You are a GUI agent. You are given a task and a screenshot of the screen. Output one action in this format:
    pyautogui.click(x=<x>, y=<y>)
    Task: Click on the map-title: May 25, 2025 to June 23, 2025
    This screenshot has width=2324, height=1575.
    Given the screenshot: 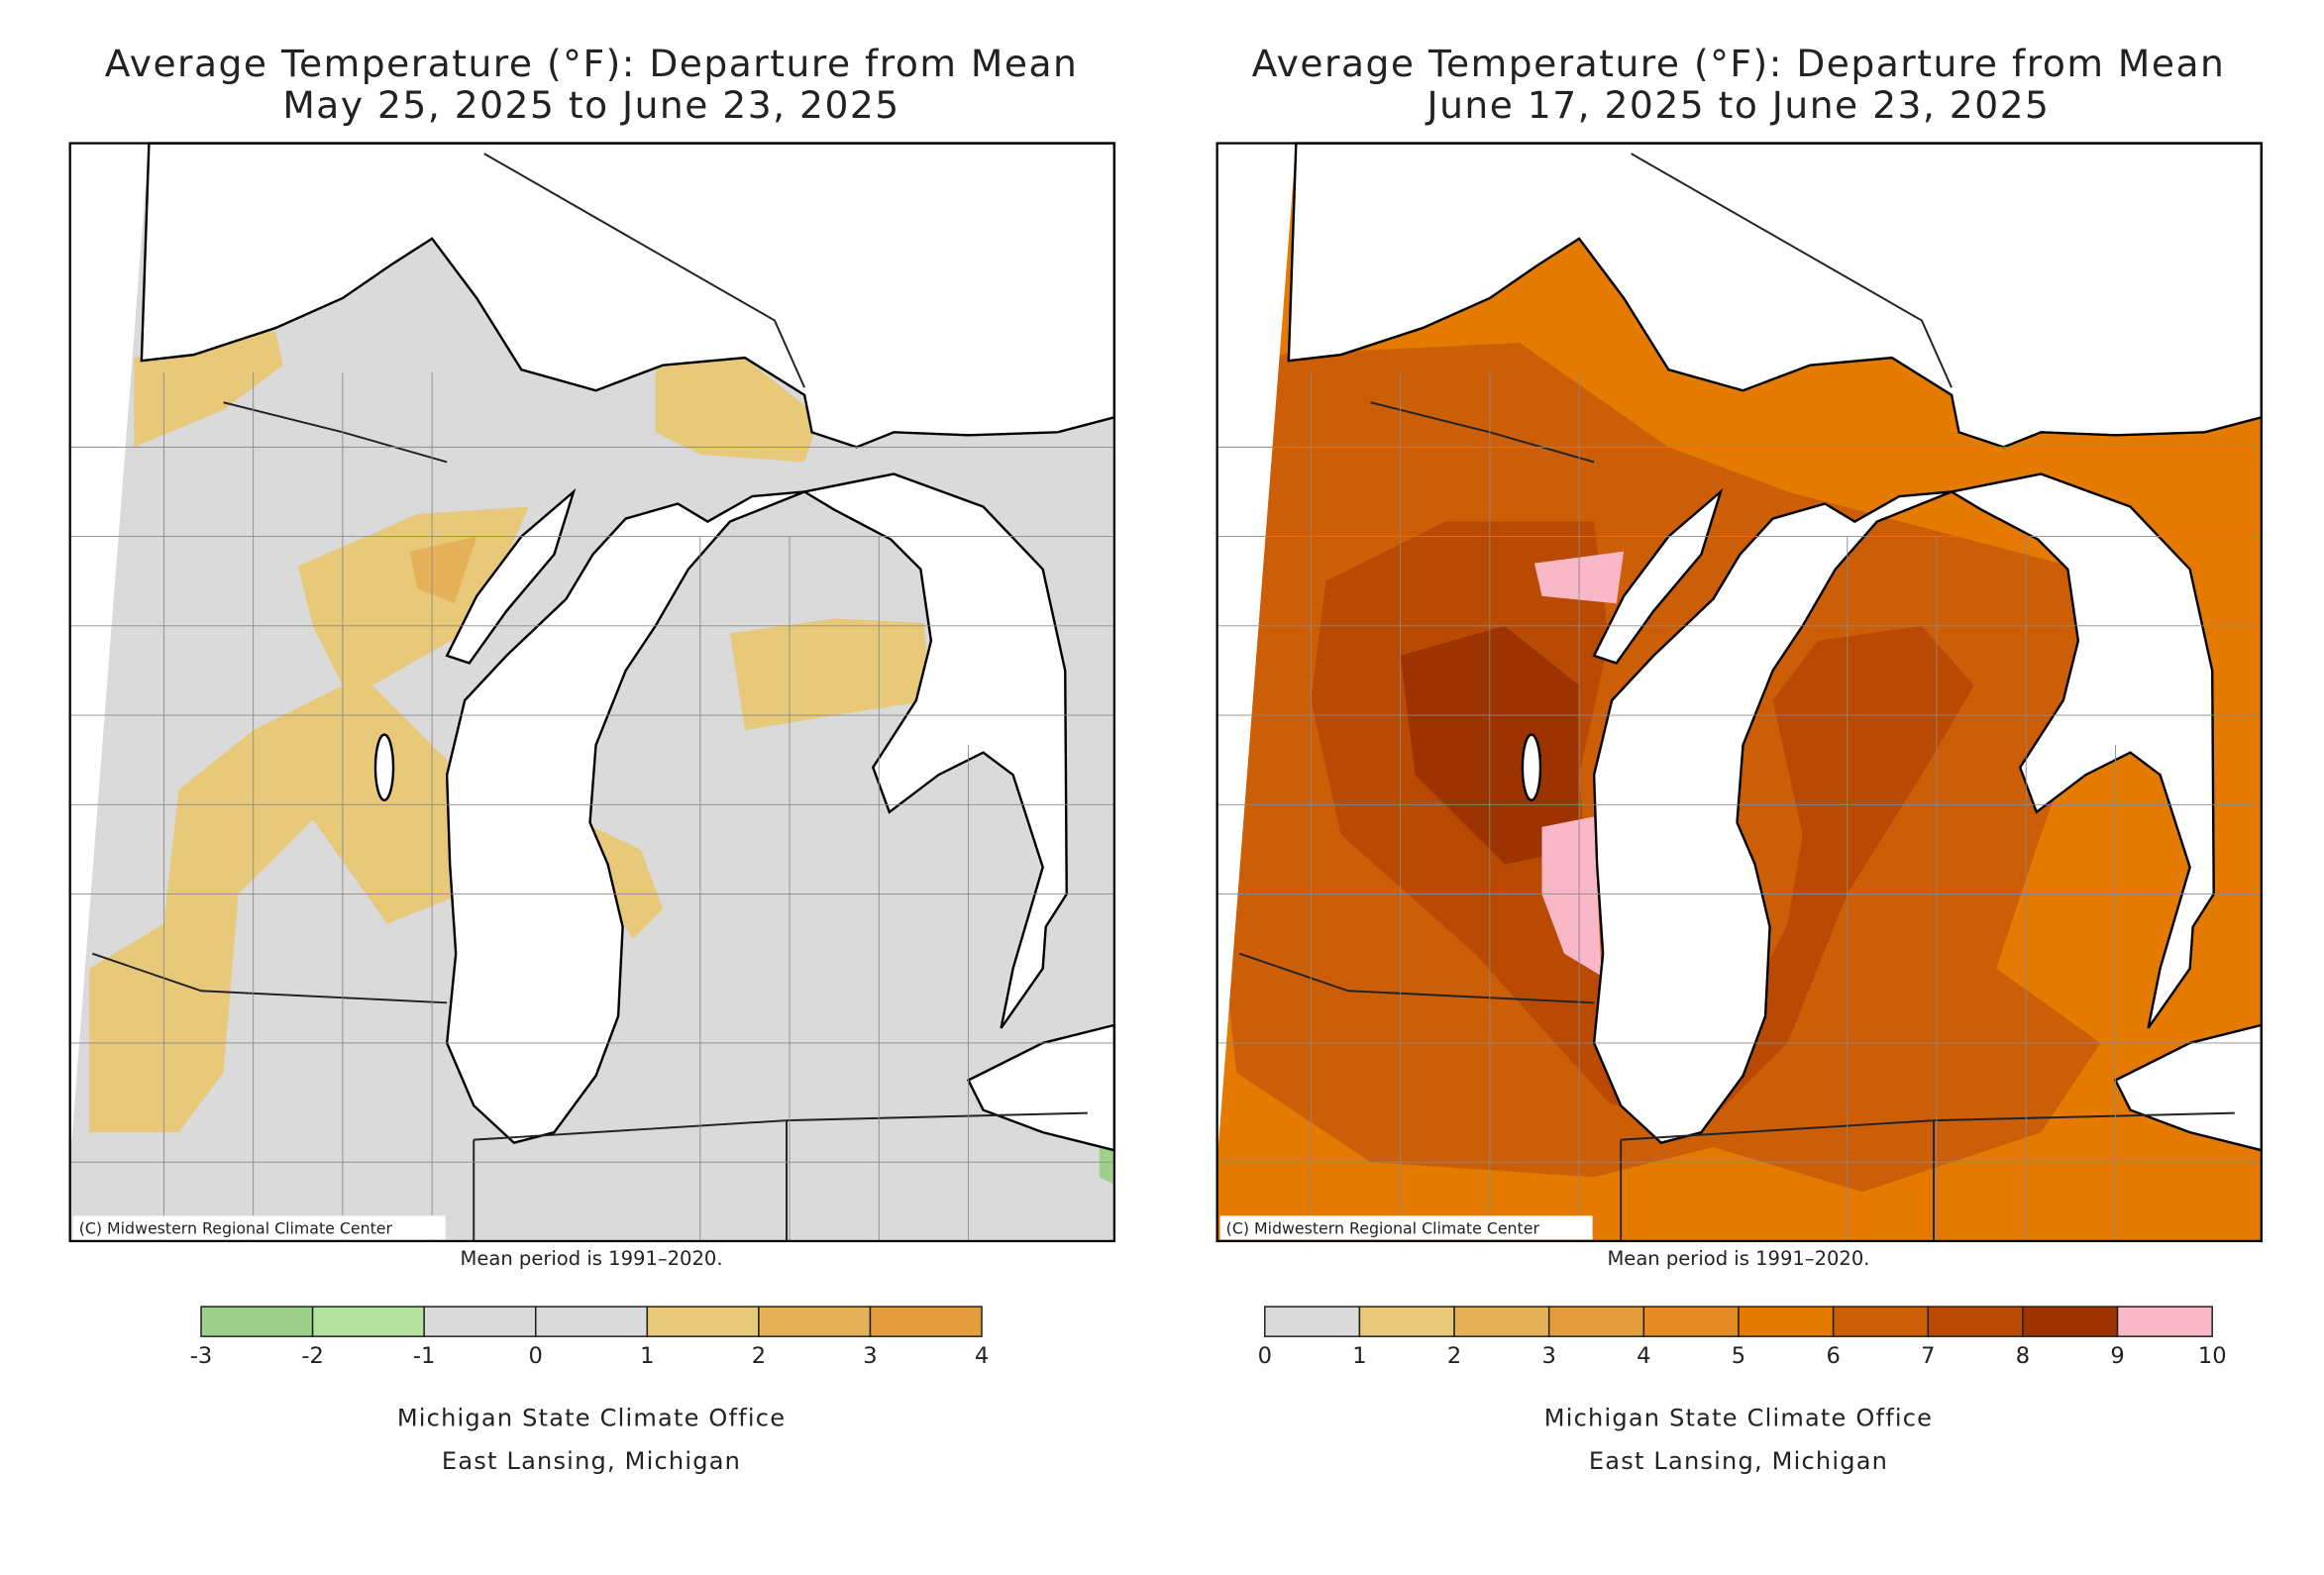 What is the action you would take?
    pyautogui.click(x=590, y=105)
    